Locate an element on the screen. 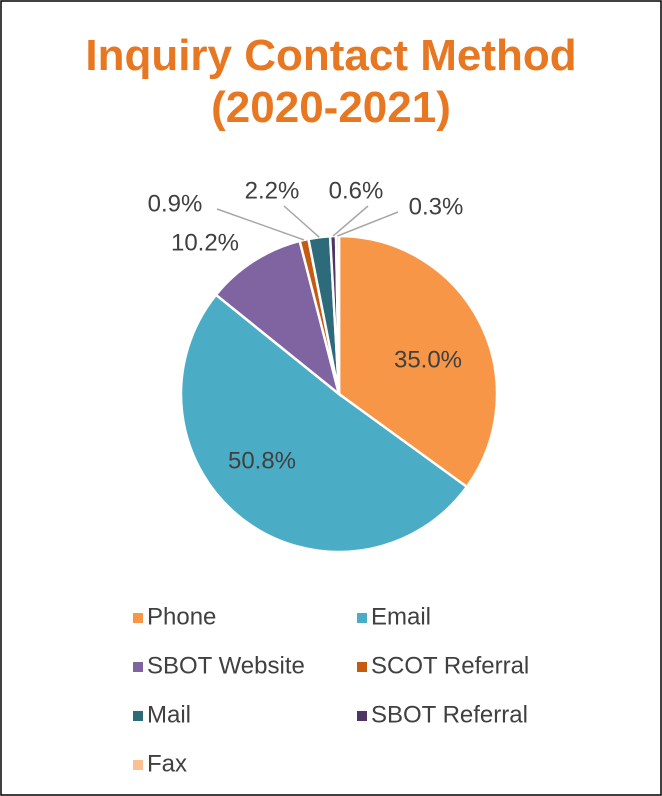 This screenshot has height=796, width=662. data-label: 50.8% is located at coordinates (262, 460).